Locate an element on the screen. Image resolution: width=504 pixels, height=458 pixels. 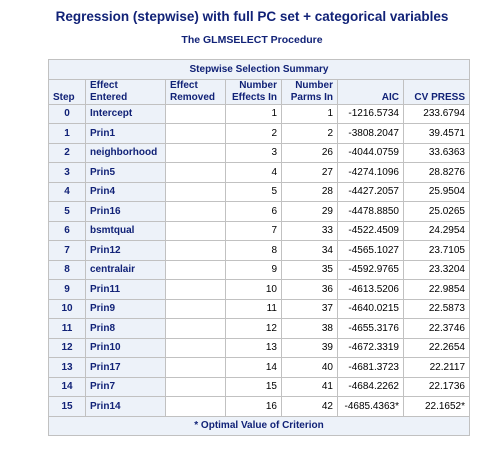
table-row: 14 Prin7 15 41 -4684.2262 22.1736 is located at coordinates (259, 386).